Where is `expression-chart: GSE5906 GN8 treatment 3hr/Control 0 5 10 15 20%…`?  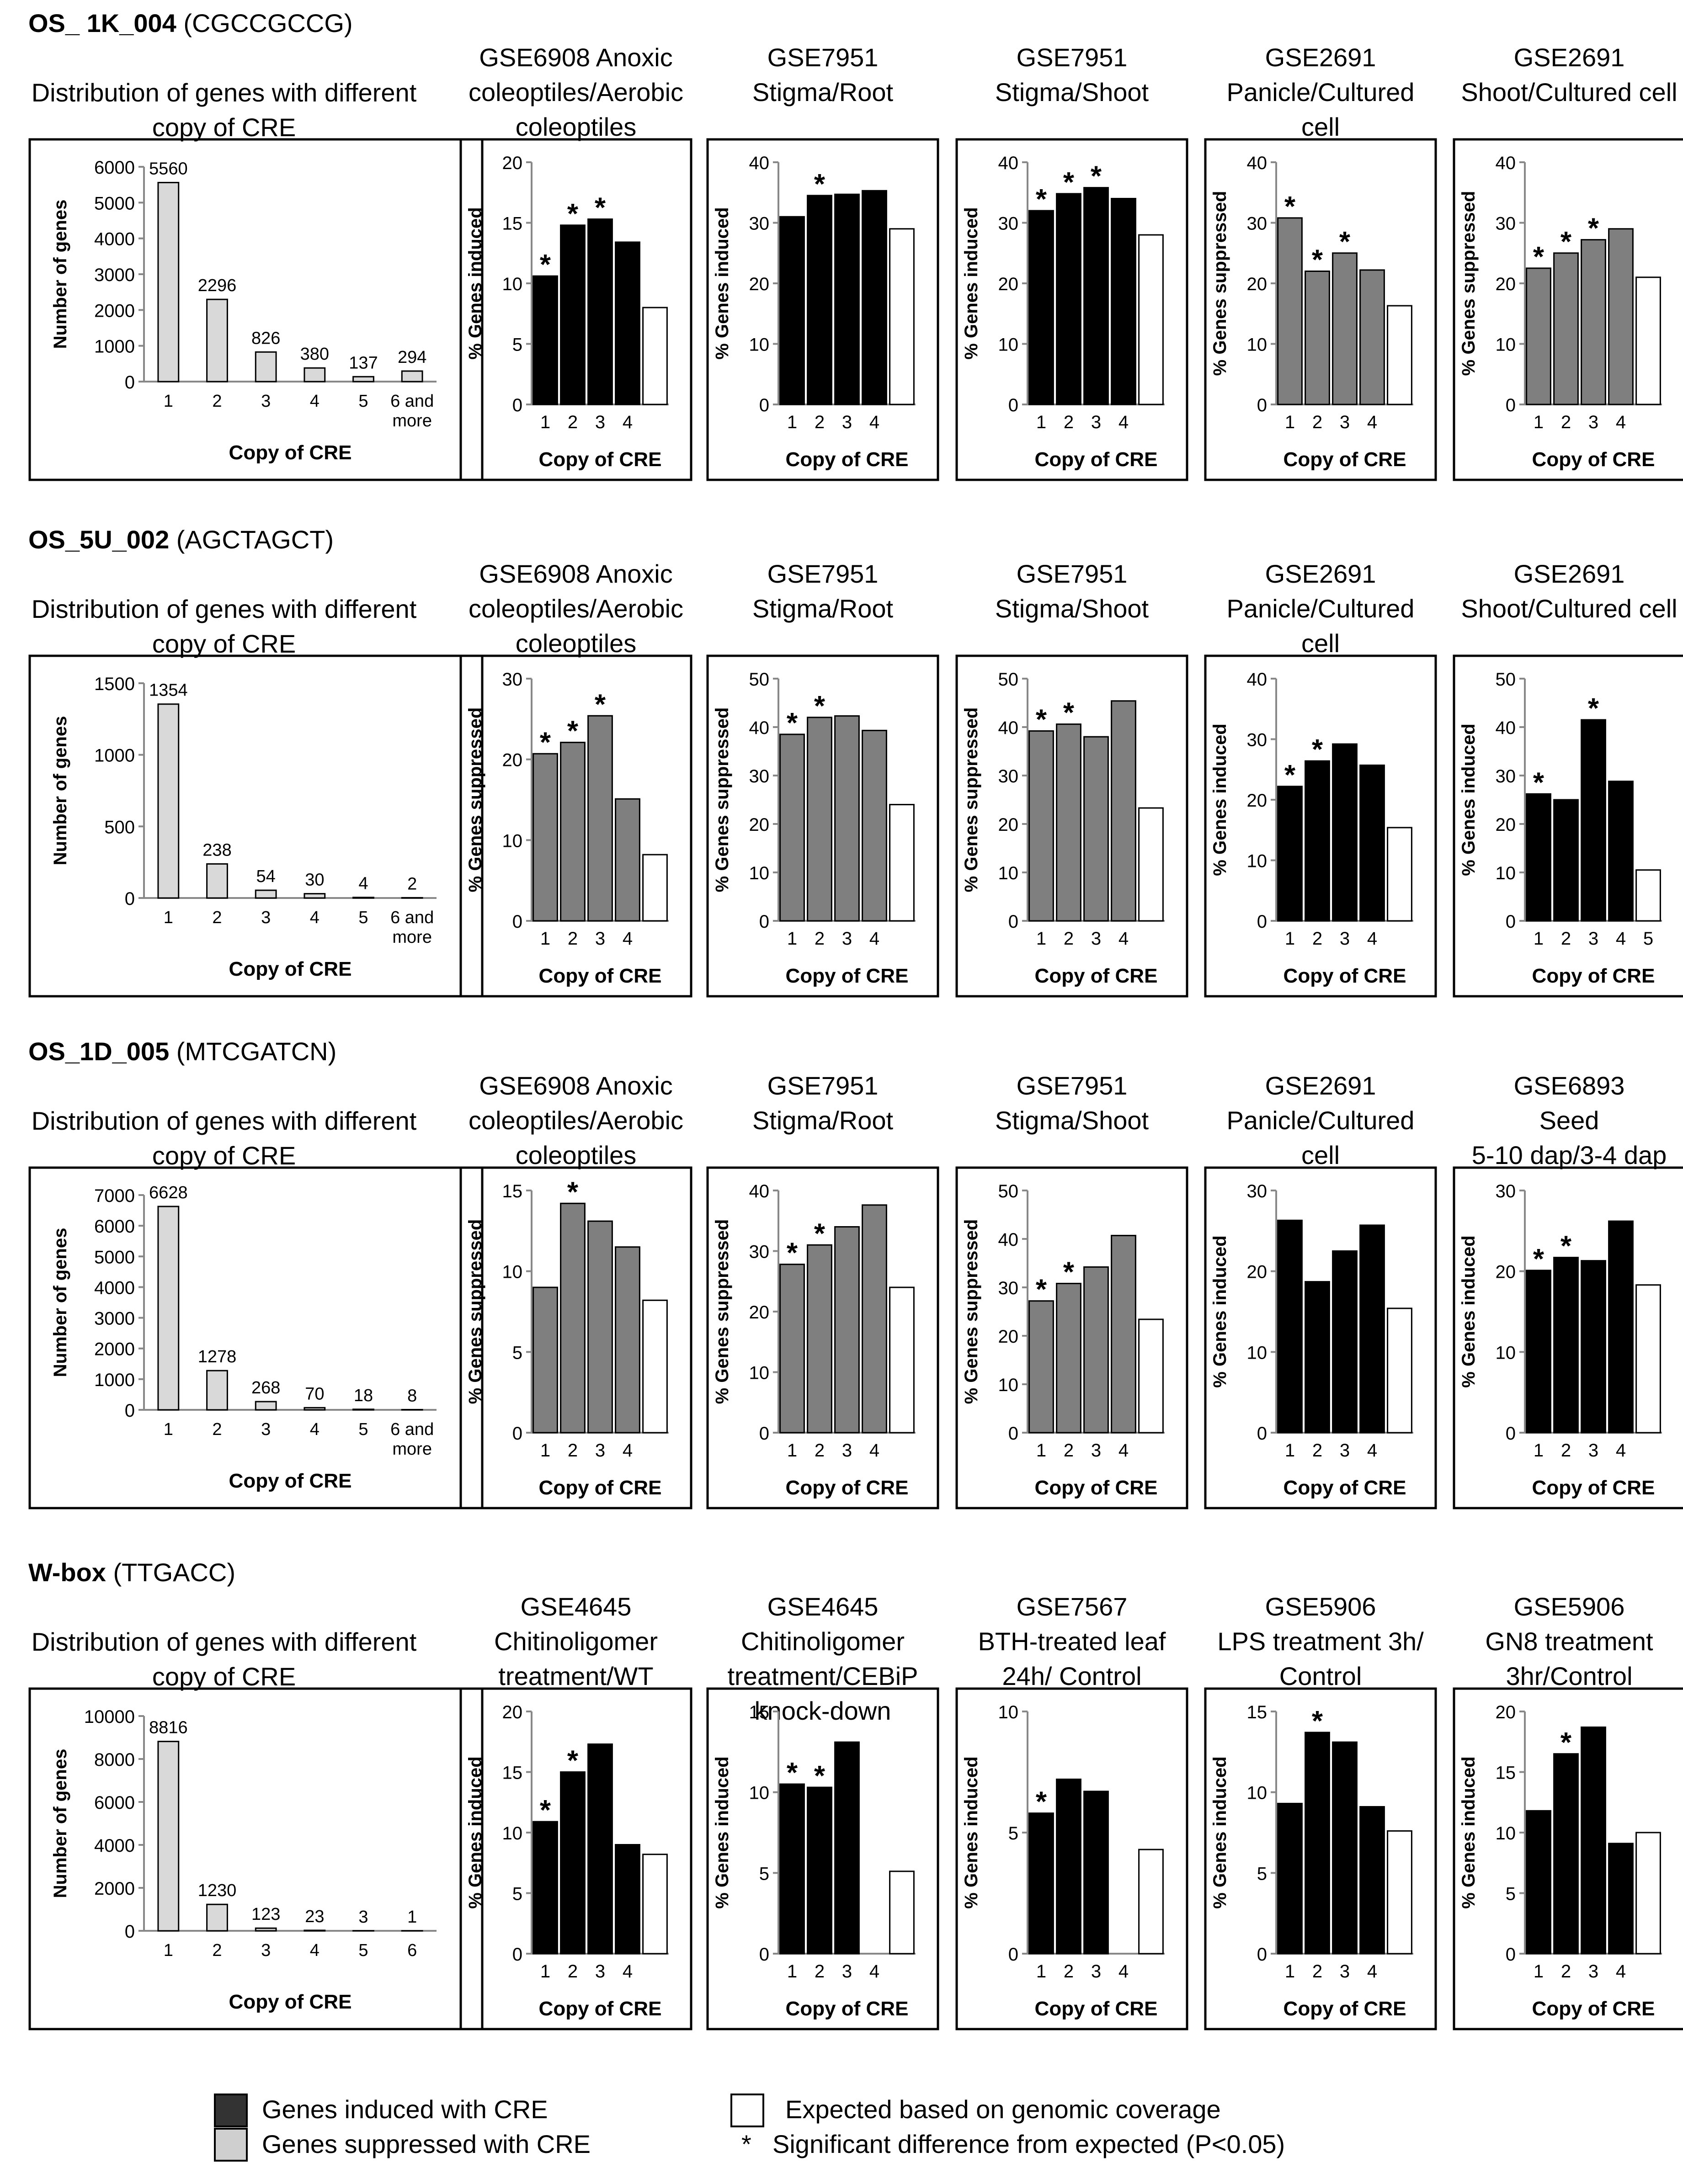
expression-chart: GSE5906 GN8 treatment 3hr/Control 0 5 10 15 20%… is located at coordinates (1568, 1811).